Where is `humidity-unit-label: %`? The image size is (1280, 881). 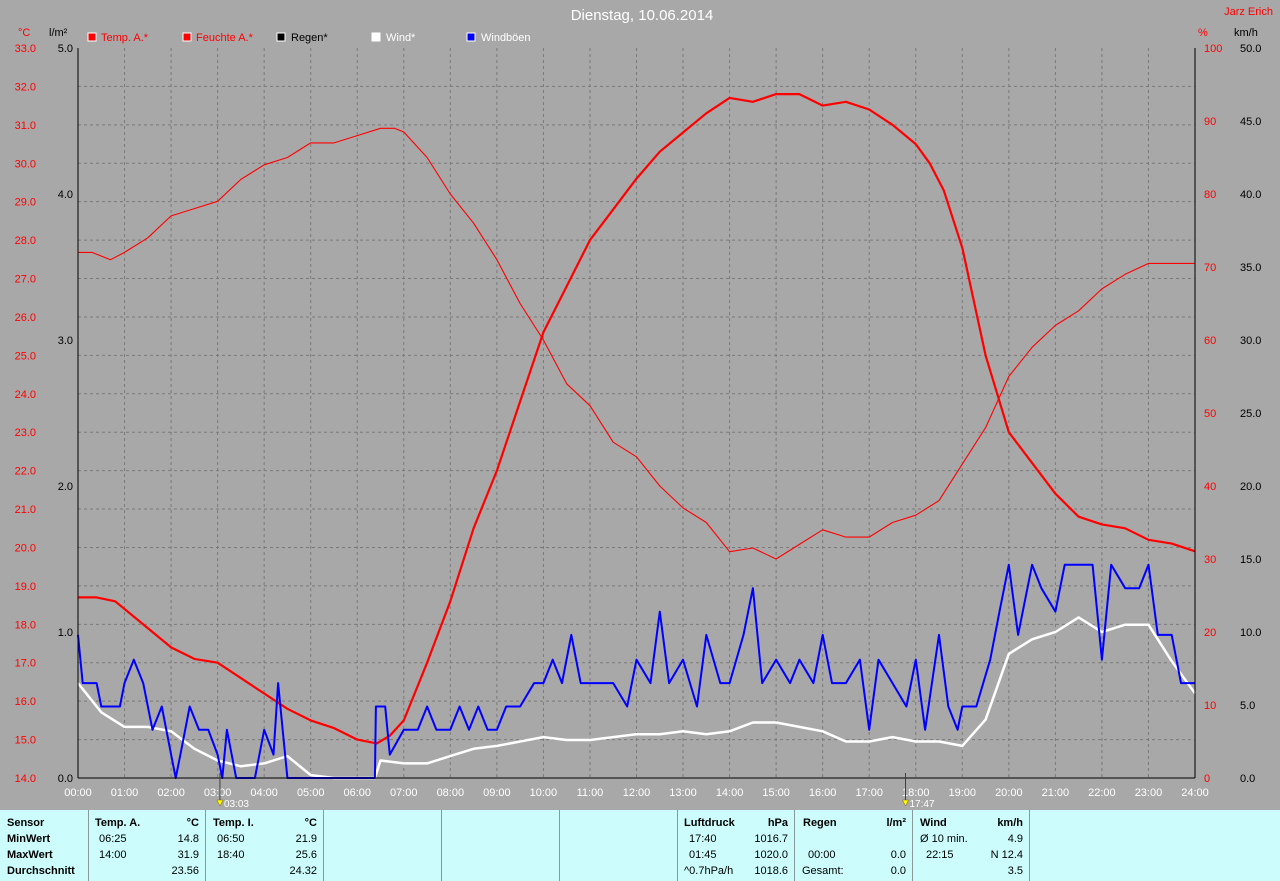 humidity-unit-label: % is located at coordinates (1203, 33).